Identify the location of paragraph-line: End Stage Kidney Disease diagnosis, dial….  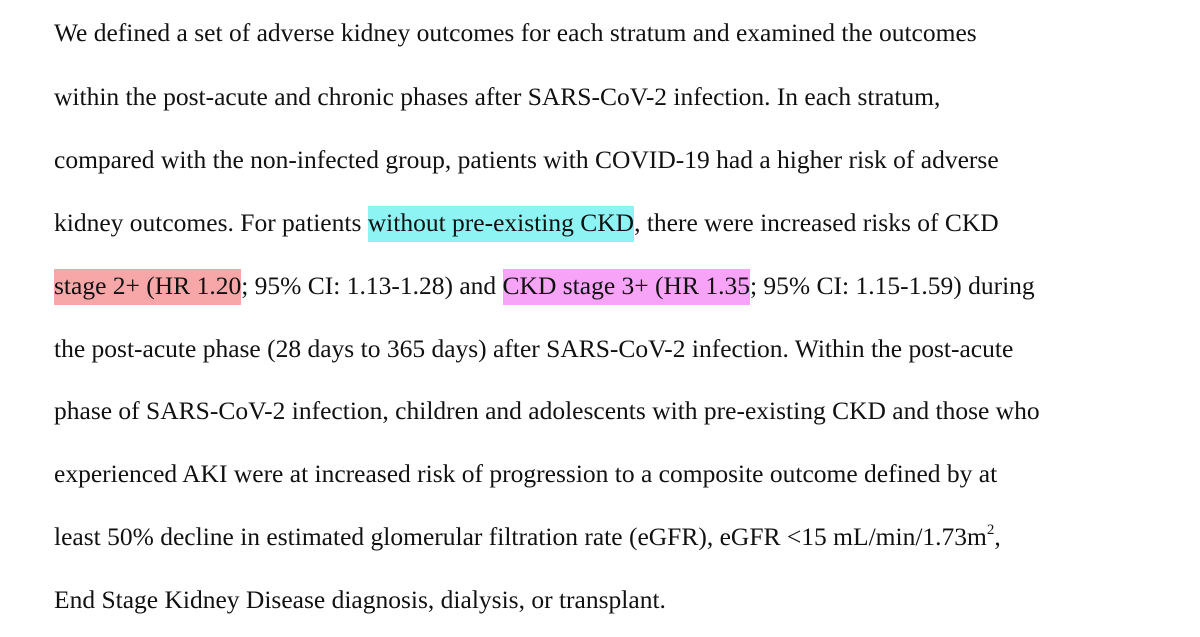
(360, 599).